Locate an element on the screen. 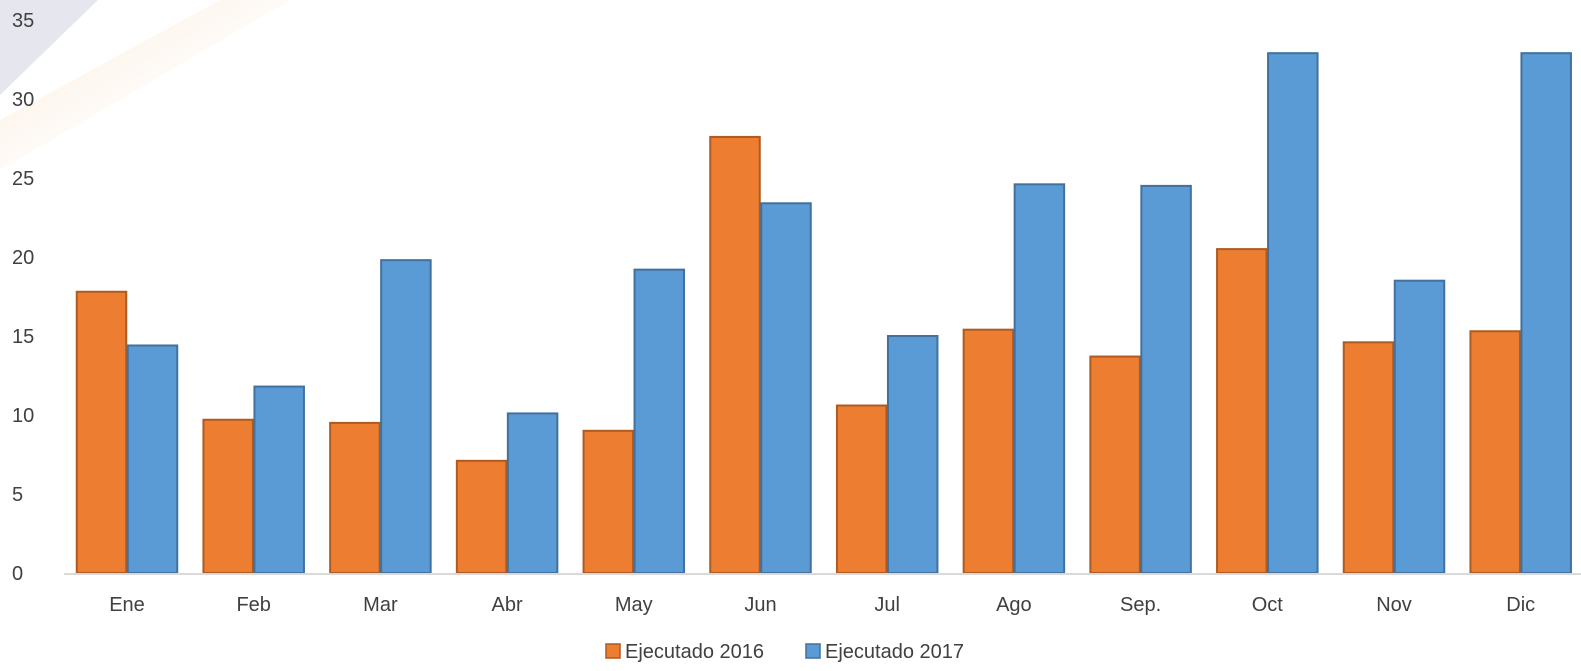  bar-2016-jun is located at coordinates (735, 354).